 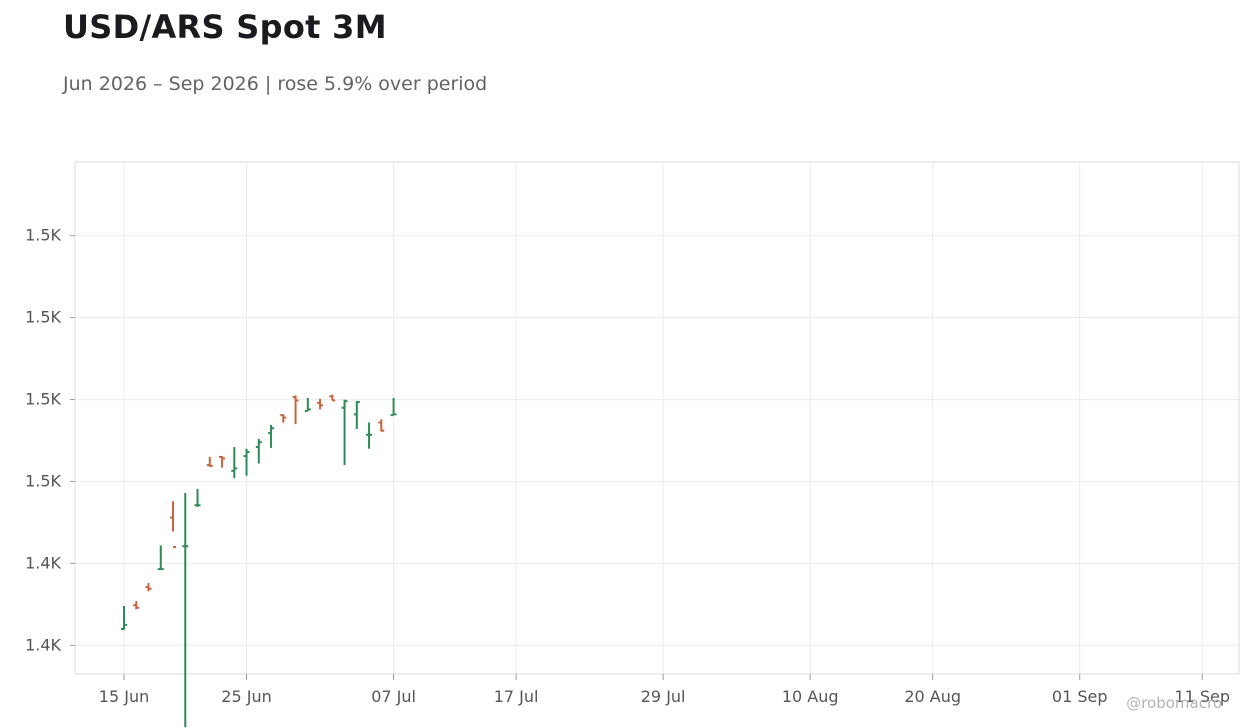 What do you see at coordinates (393, 696) in the screenshot?
I see `x-tick-label: 07 Jul` at bounding box center [393, 696].